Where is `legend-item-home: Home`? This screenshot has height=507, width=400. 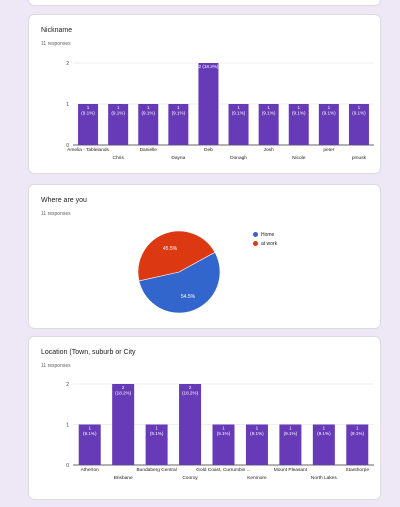 legend-item-home: Home is located at coordinates (265, 234).